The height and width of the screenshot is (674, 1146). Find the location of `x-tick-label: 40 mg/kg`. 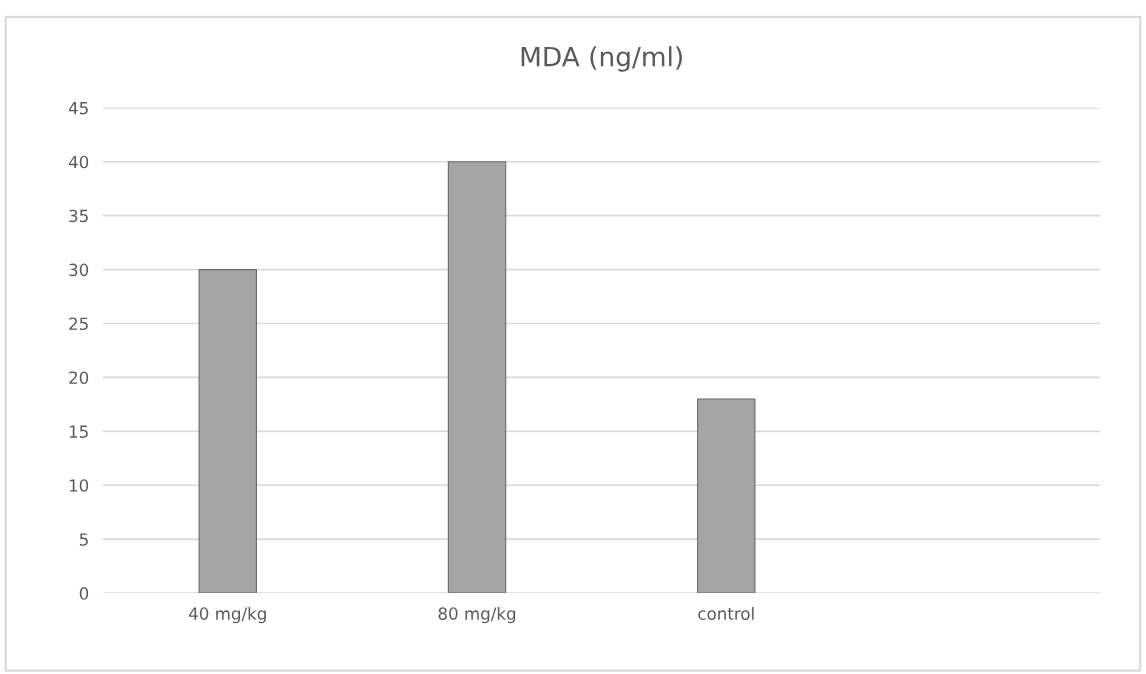

x-tick-label: 40 mg/kg is located at coordinates (227, 615).